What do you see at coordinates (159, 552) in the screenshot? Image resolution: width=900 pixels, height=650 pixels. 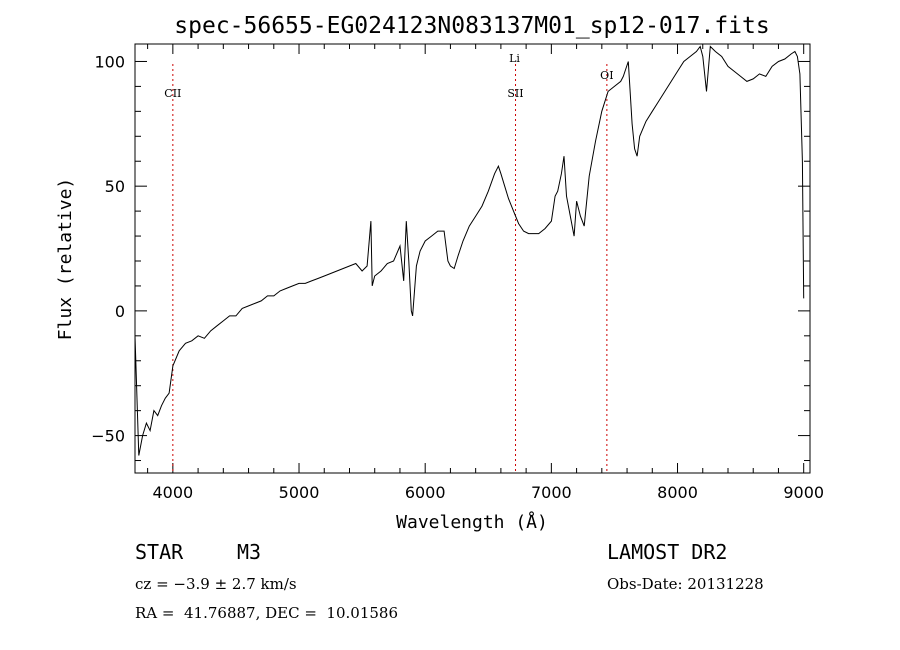 I see `star-class: STAR` at bounding box center [159, 552].